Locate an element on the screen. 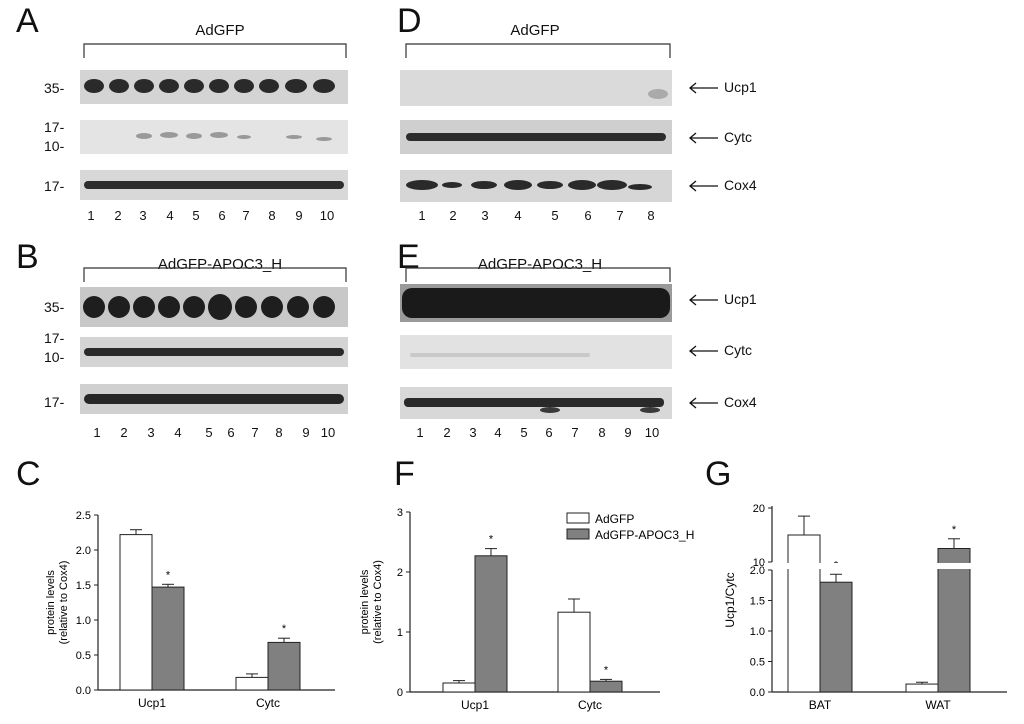 The width and height of the screenshot is (1024, 724). y-tick-label: 0 is located at coordinates (400, 693).